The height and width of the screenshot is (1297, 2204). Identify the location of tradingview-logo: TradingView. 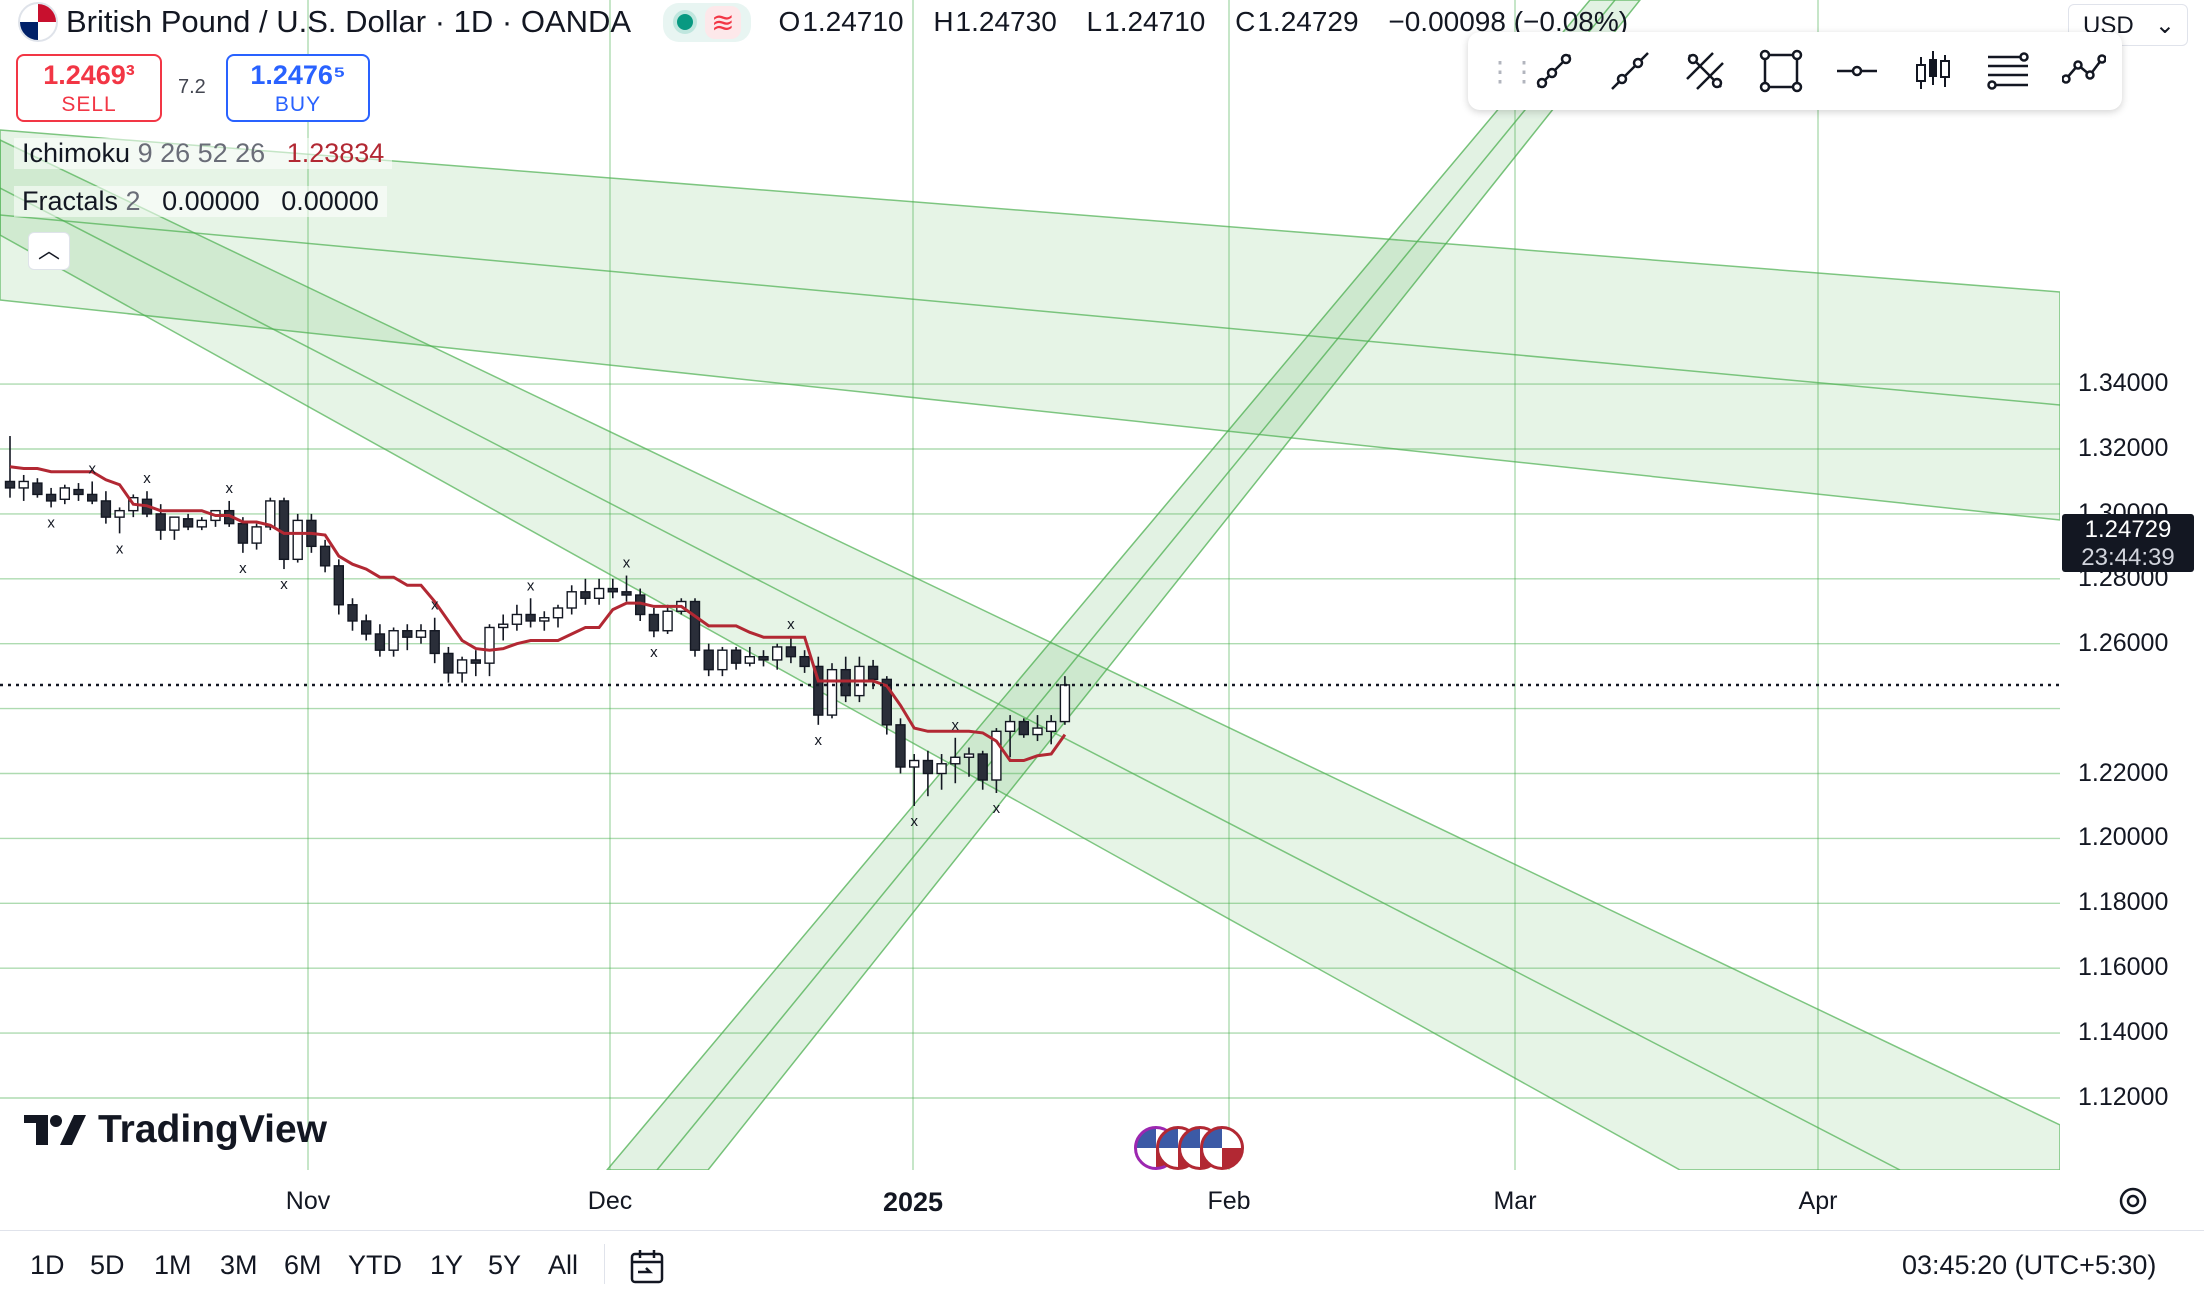
(175, 1130).